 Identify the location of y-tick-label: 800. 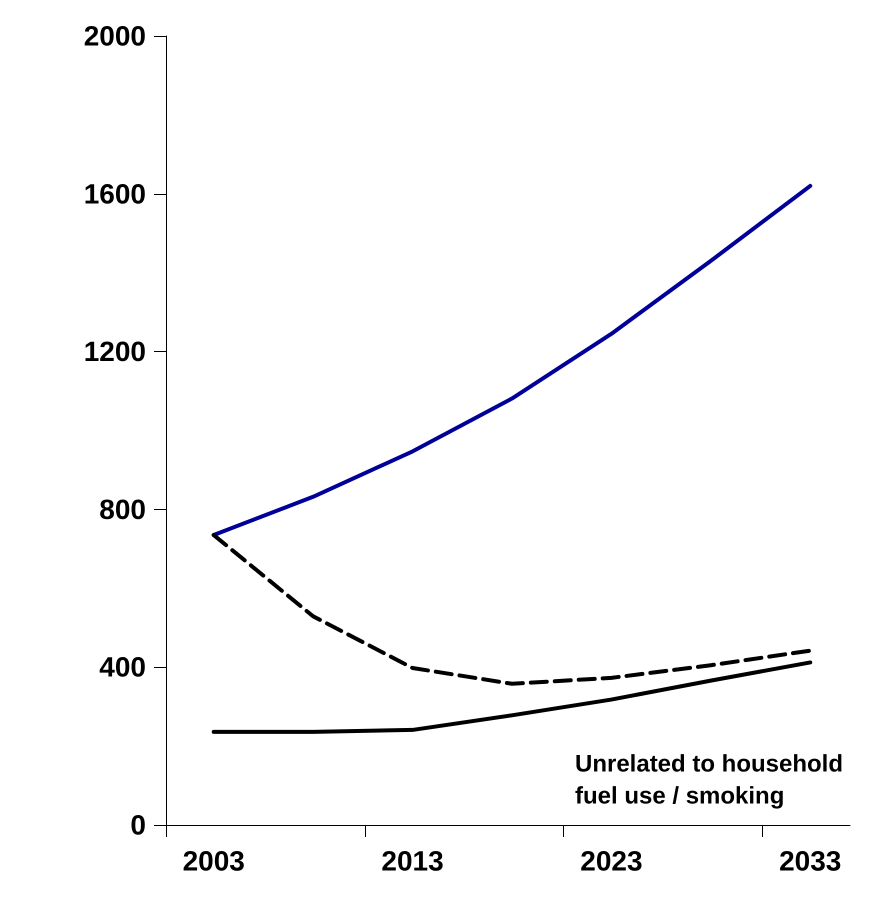
(122, 509).